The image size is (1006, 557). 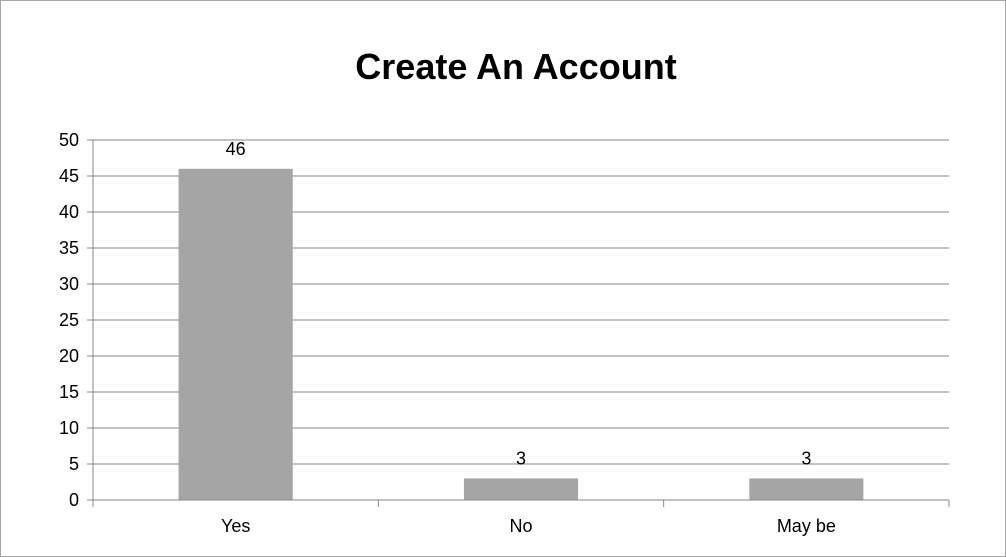 I want to click on y-tick-label-35: 35, so click(x=69, y=248).